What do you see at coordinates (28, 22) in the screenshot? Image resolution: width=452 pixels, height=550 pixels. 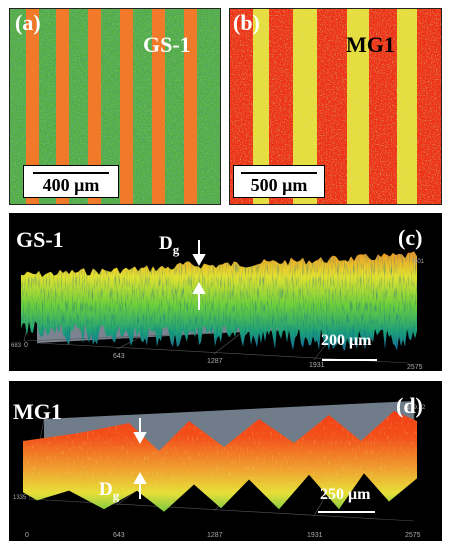 I see `panel-a-tag: (a)` at bounding box center [28, 22].